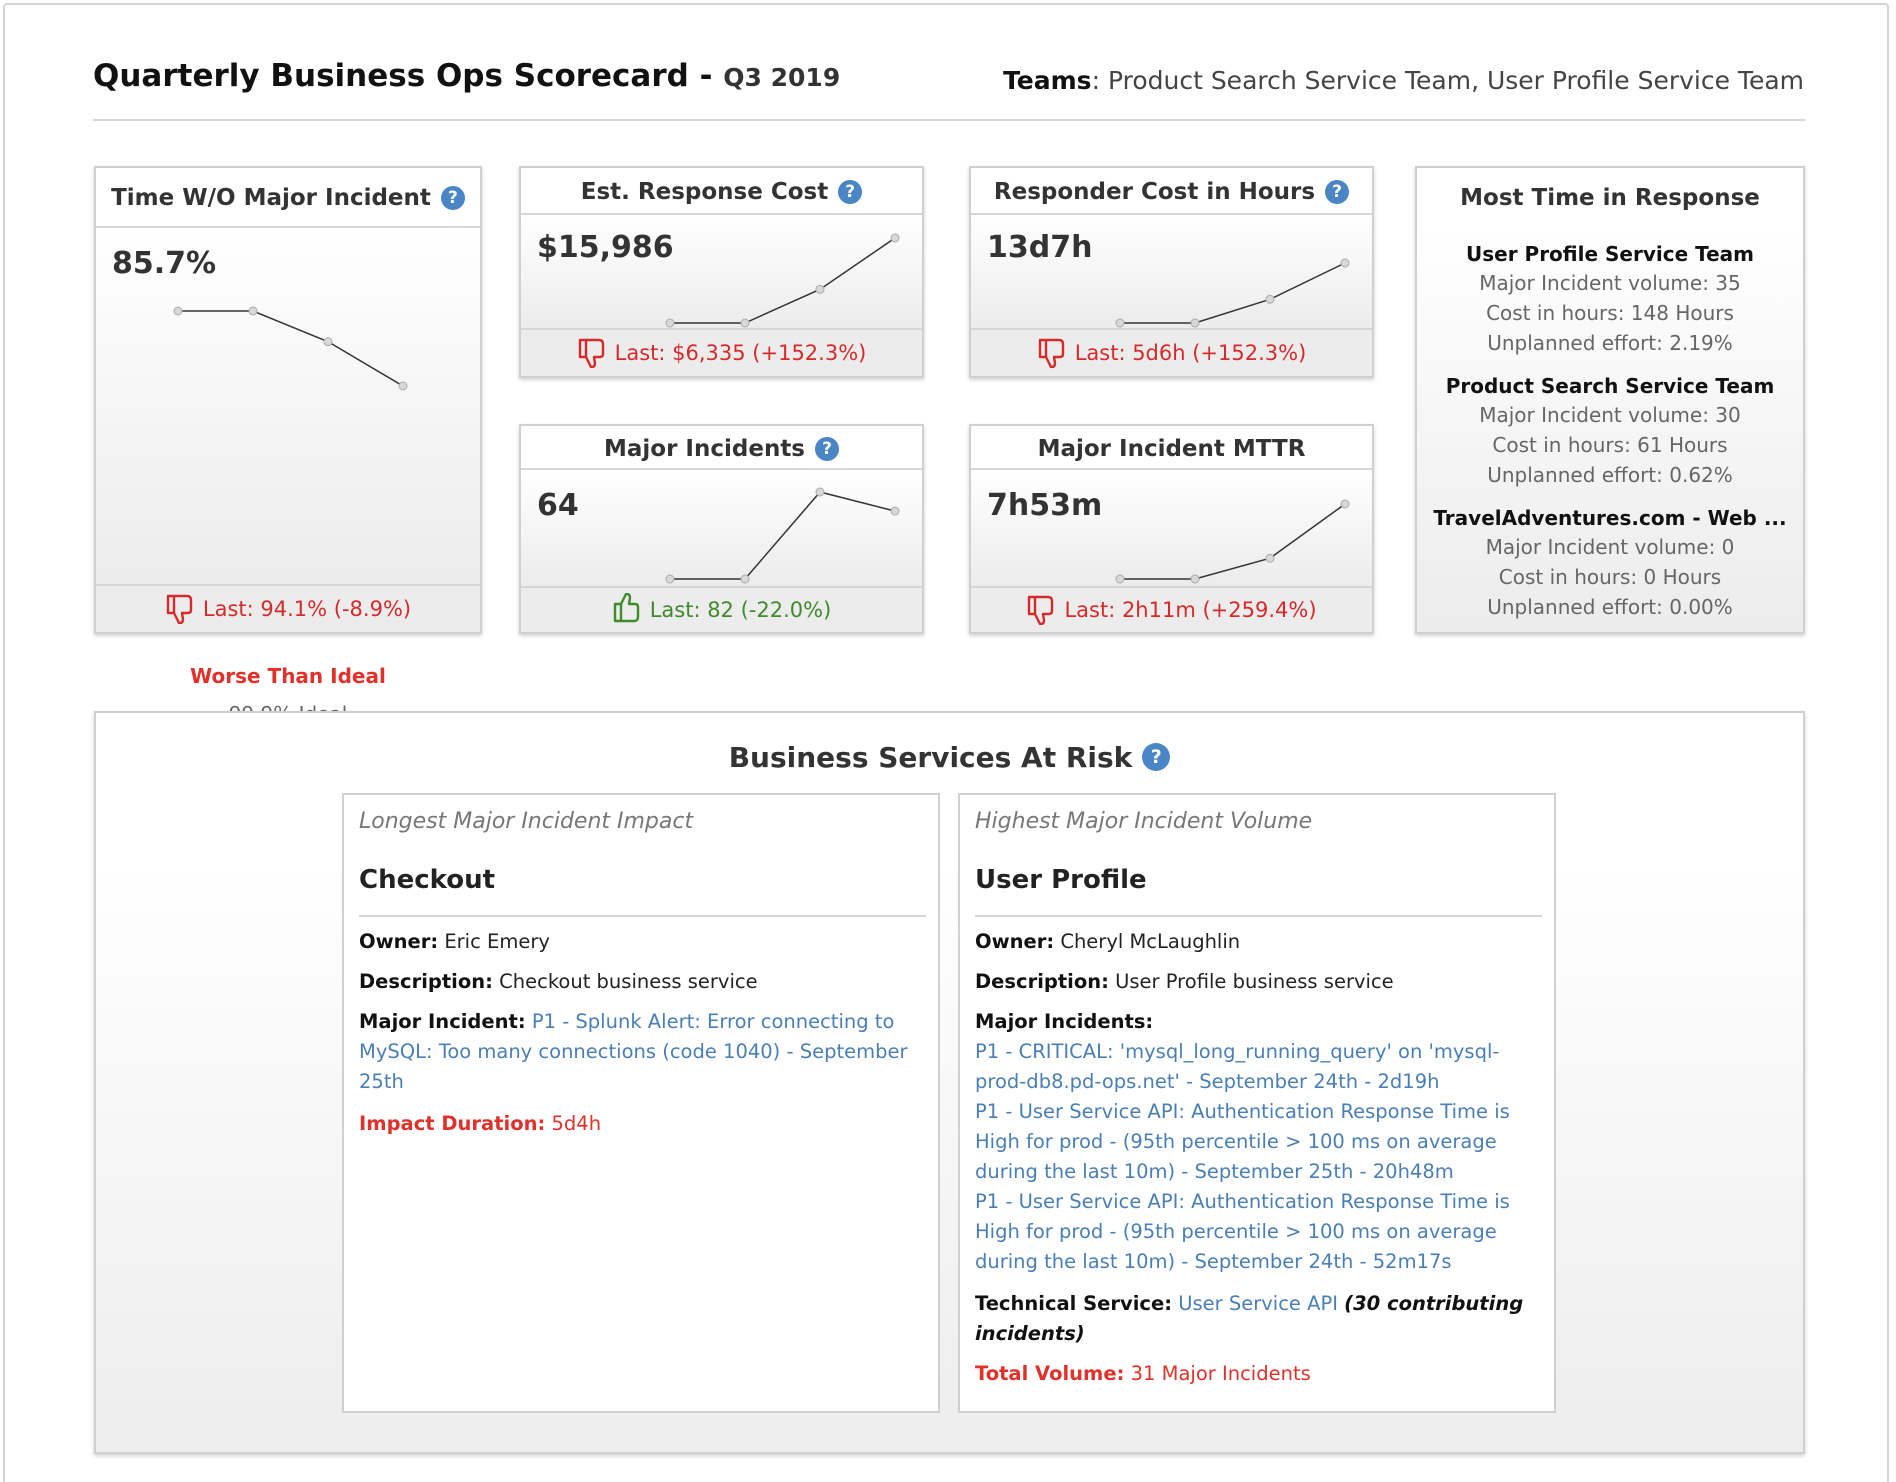 This screenshot has height=1482, width=1896. What do you see at coordinates (1255, 942) in the screenshot?
I see `owner-row: Owner: Cheryl McLaughlin` at bounding box center [1255, 942].